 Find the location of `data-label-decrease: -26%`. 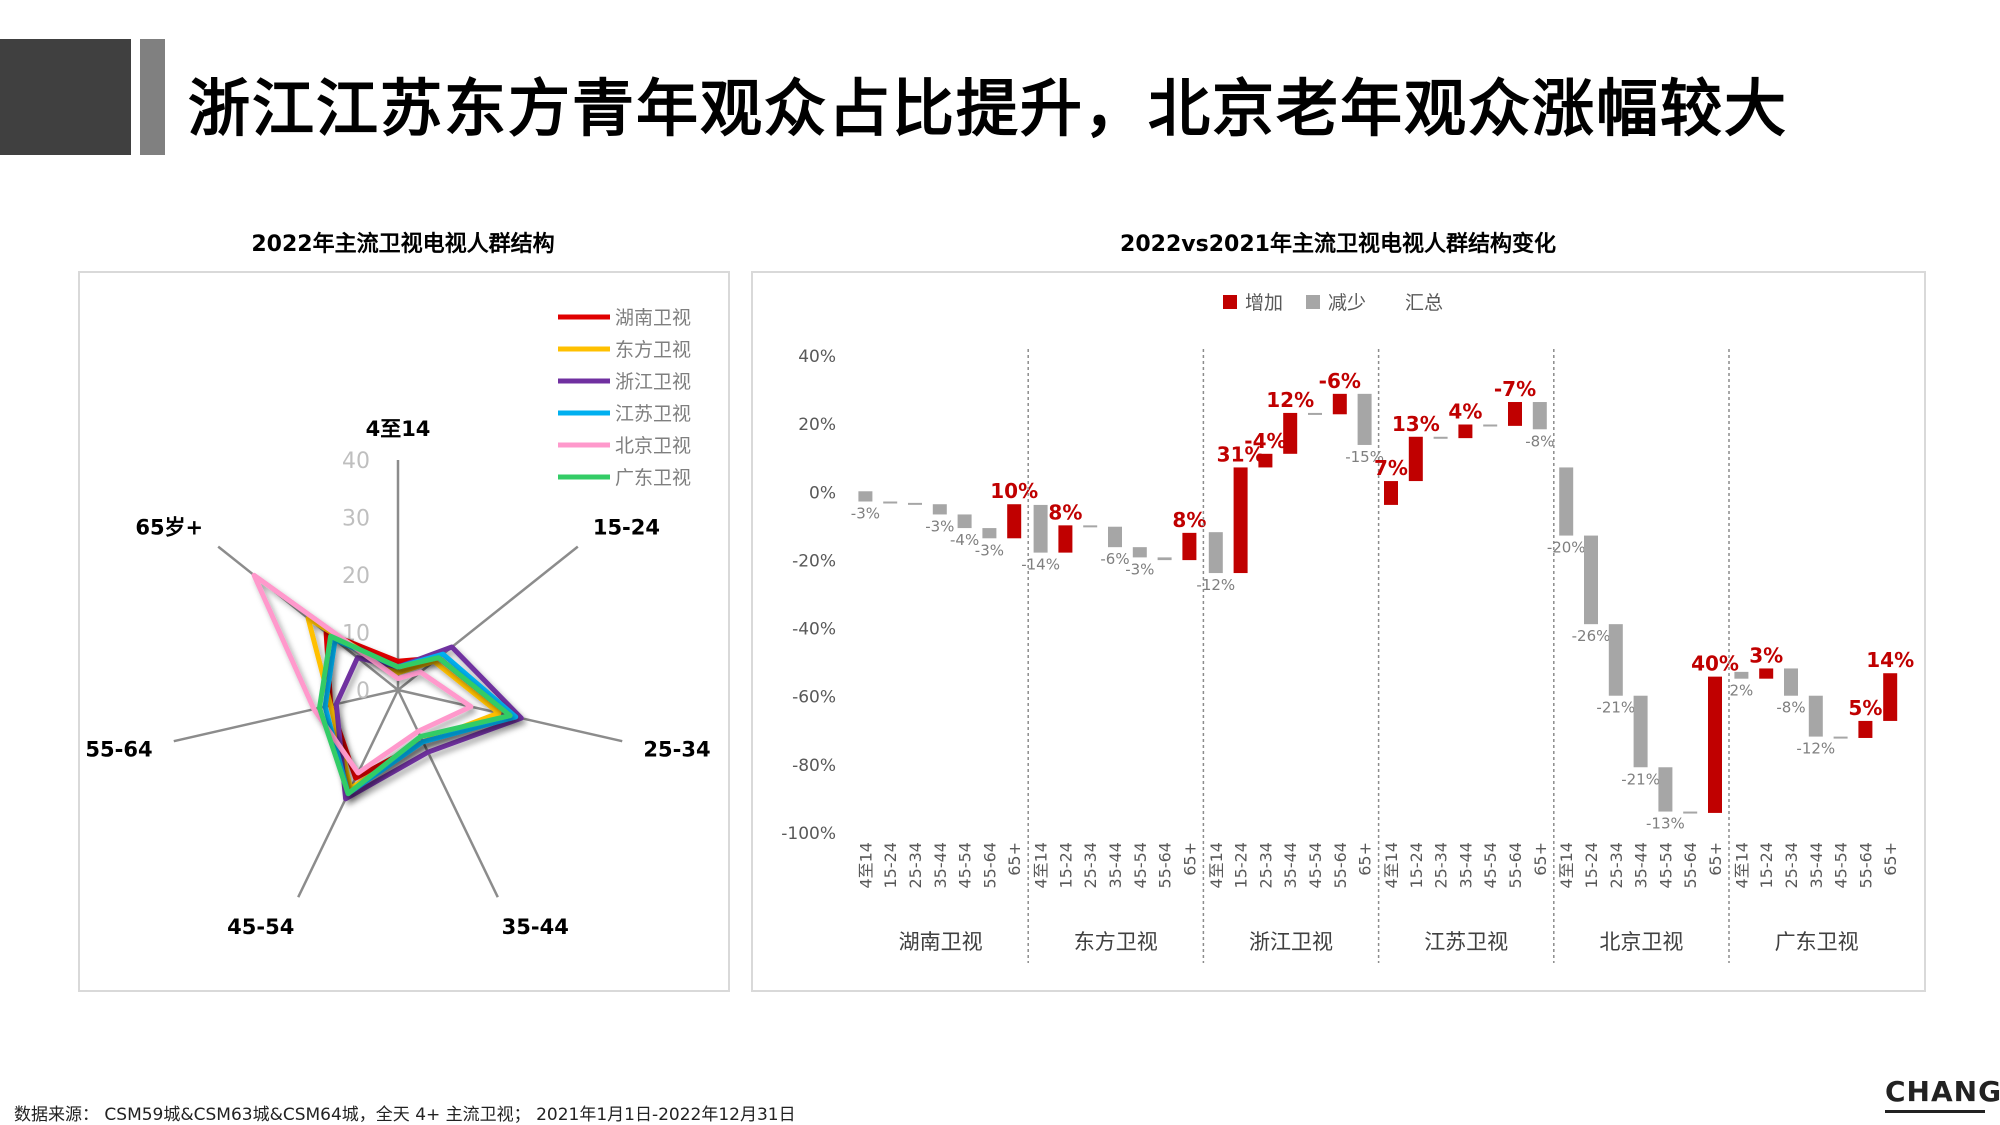

data-label-decrease: -26% is located at coordinates (1591, 636).